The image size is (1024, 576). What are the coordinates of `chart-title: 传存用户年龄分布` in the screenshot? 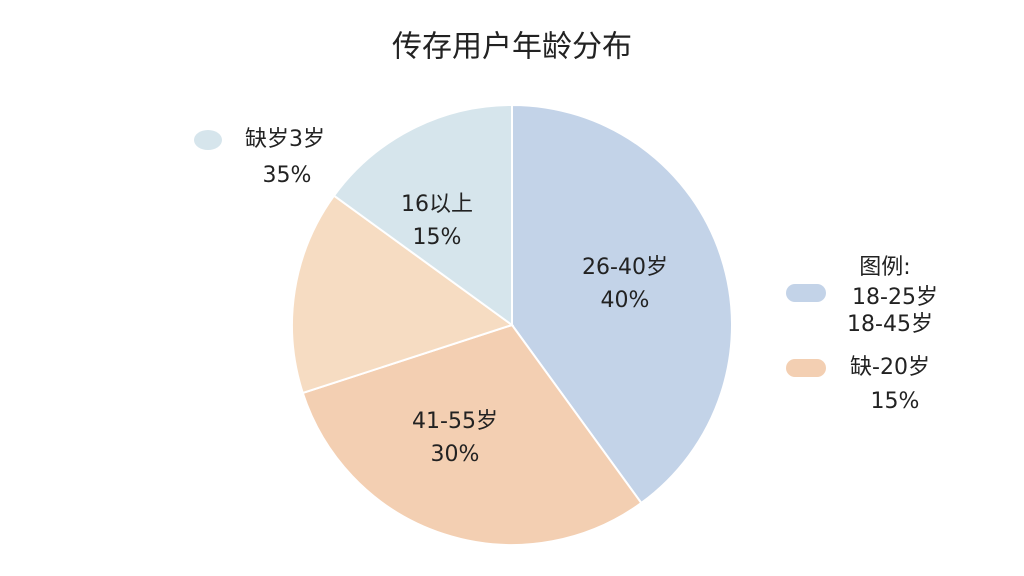 It's located at (512, 47).